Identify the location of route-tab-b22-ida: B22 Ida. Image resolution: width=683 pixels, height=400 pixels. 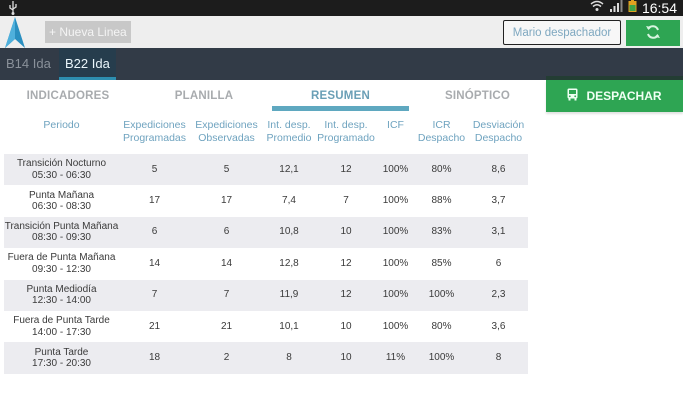
(87, 64).